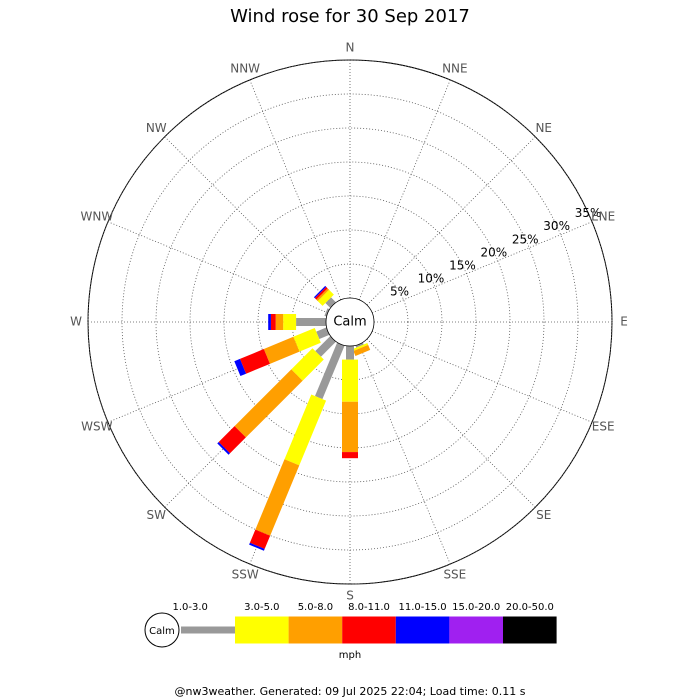  What do you see at coordinates (423, 607) in the screenshot?
I see `legend-label: 11.0-15.0` at bounding box center [423, 607].